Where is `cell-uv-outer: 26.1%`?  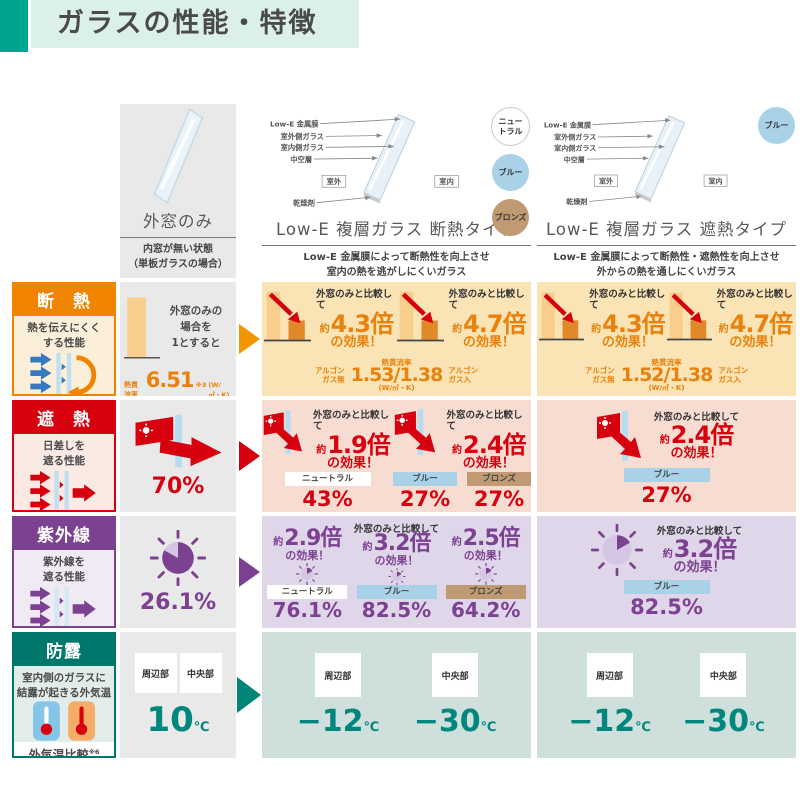
cell-uv-outer: 26.1% is located at coordinates (178, 572).